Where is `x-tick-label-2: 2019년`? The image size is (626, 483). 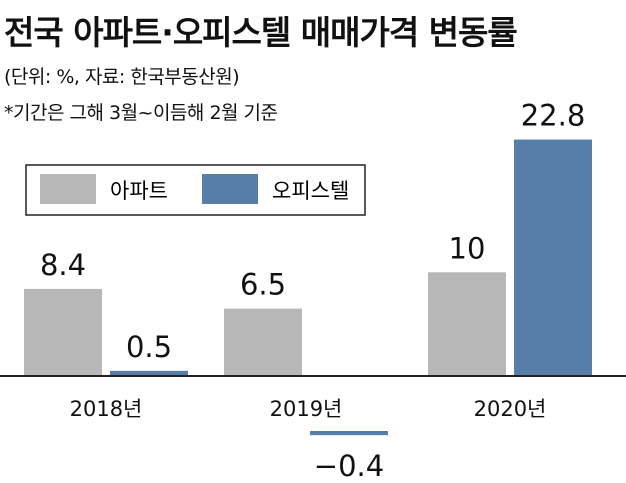
x-tick-label-2: 2019년 is located at coordinates (306, 409).